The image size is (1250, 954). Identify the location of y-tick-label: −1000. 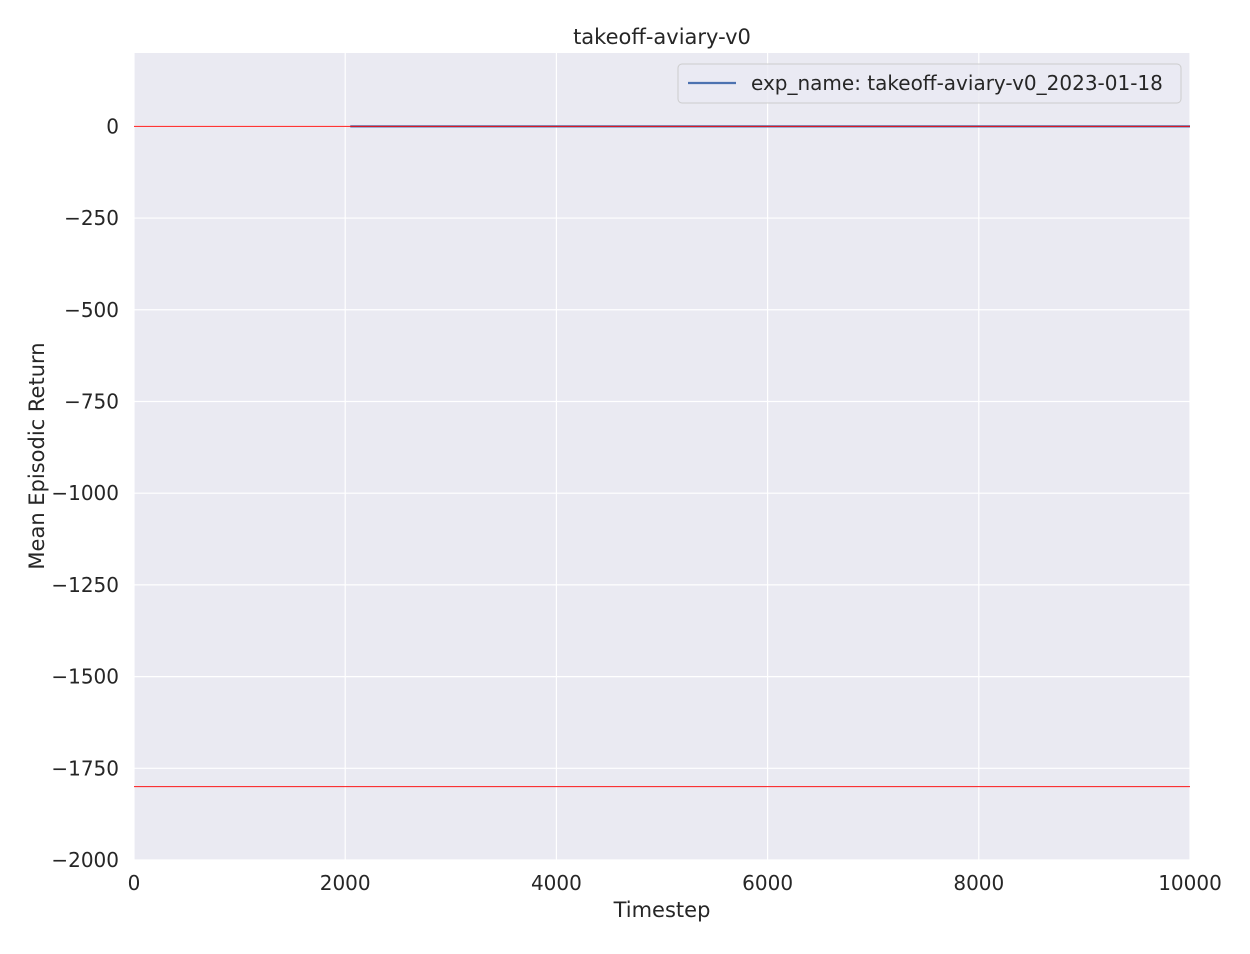
(85, 493).